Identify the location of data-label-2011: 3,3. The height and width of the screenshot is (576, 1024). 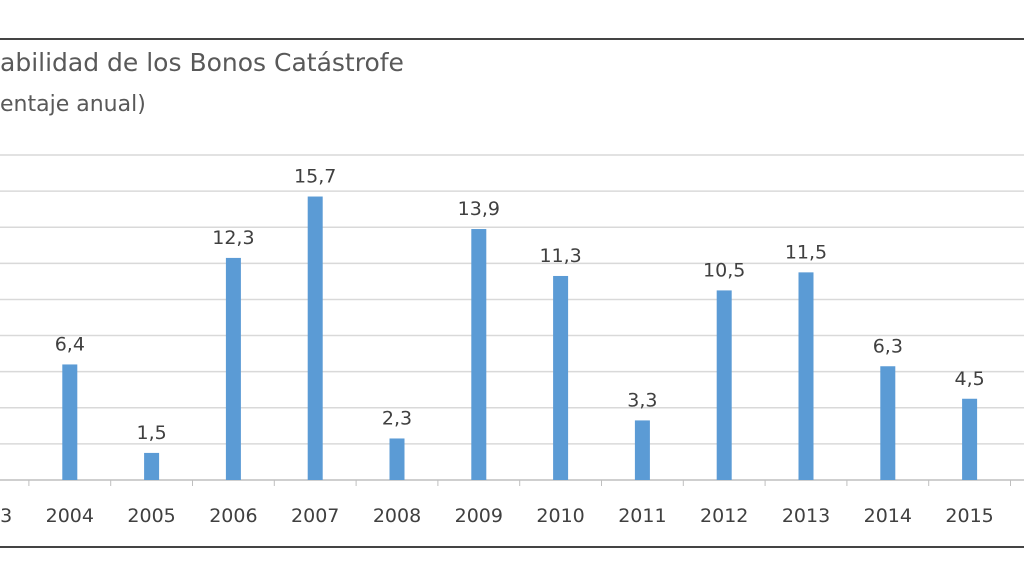
(642, 400).